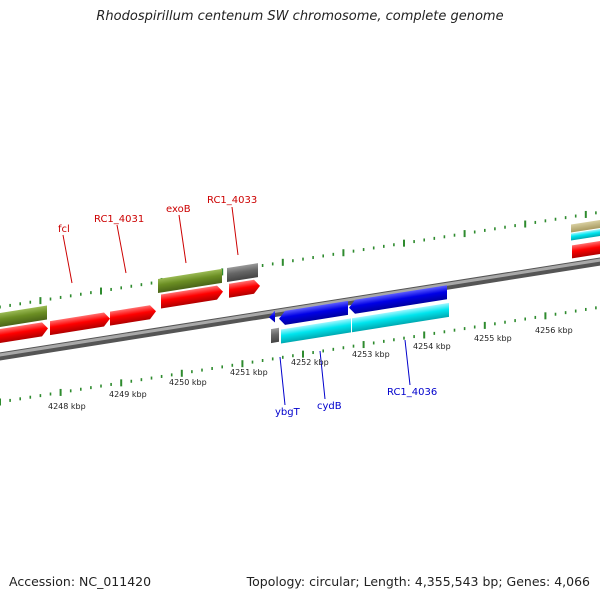  What do you see at coordinates (288, 412) in the screenshot?
I see `gene-label-ybgt: ybgT` at bounding box center [288, 412].